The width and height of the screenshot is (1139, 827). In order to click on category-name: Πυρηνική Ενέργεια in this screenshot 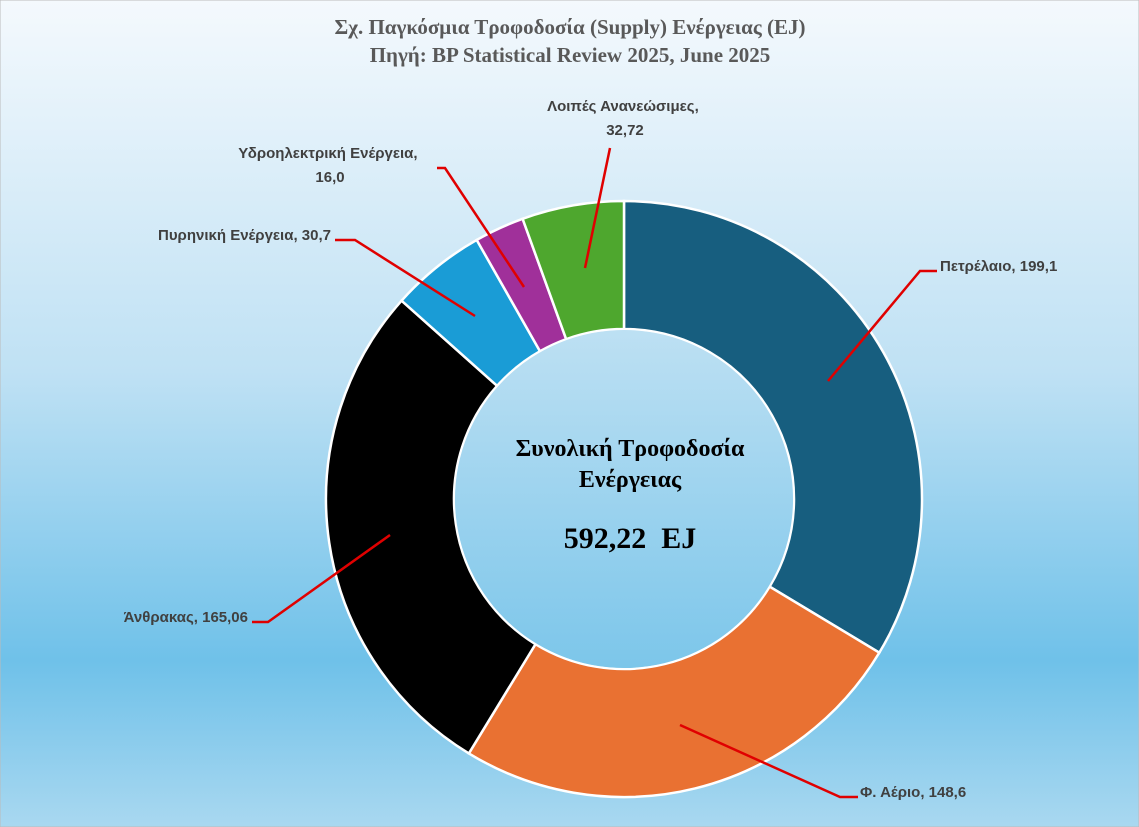, I will do `click(226, 235)`.